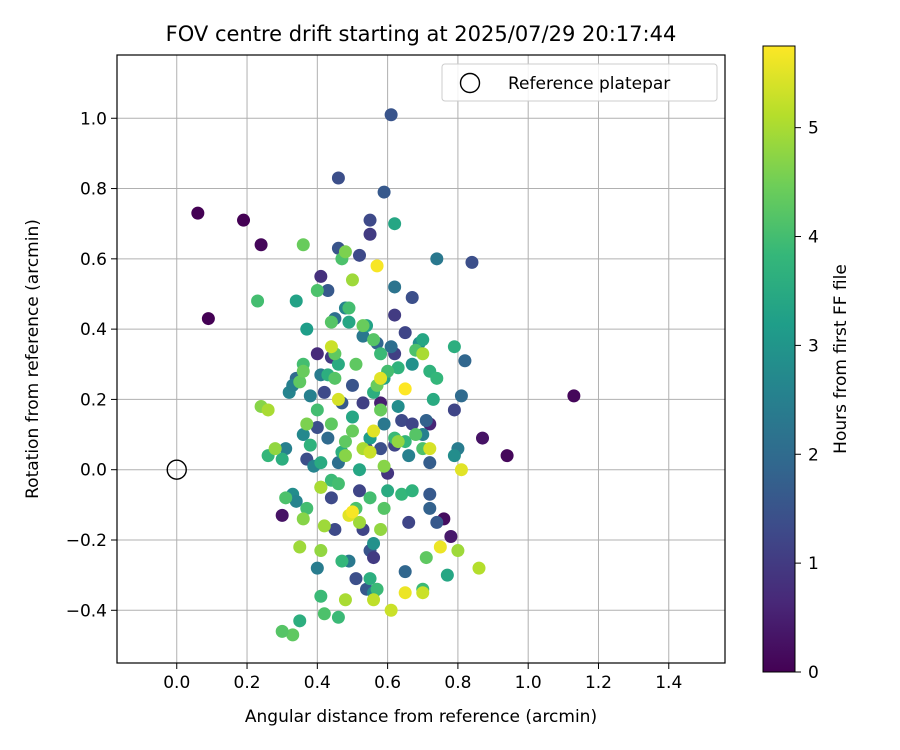 The image size is (900, 750). Describe the element at coordinates (86, 611) in the screenshot. I see `y-tick-label: −0.4` at that location.